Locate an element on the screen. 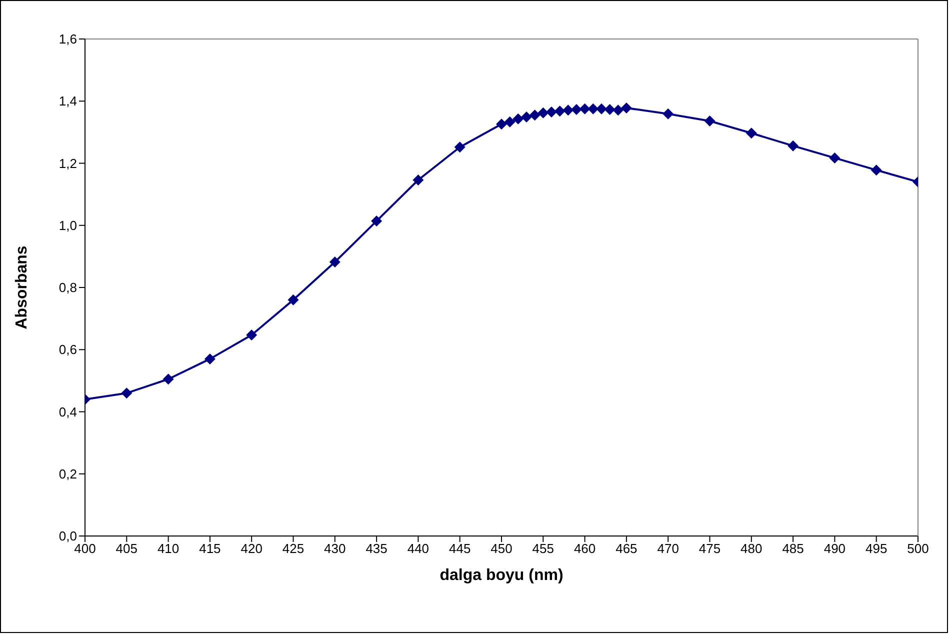 This screenshot has width=950, height=635. x-tick-label: 445 is located at coordinates (460, 548).